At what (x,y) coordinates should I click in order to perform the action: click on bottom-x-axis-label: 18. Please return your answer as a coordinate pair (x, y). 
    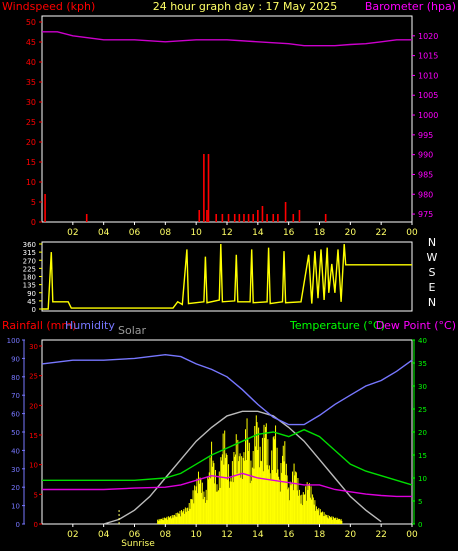
    Looking at the image, I should click on (320, 535).